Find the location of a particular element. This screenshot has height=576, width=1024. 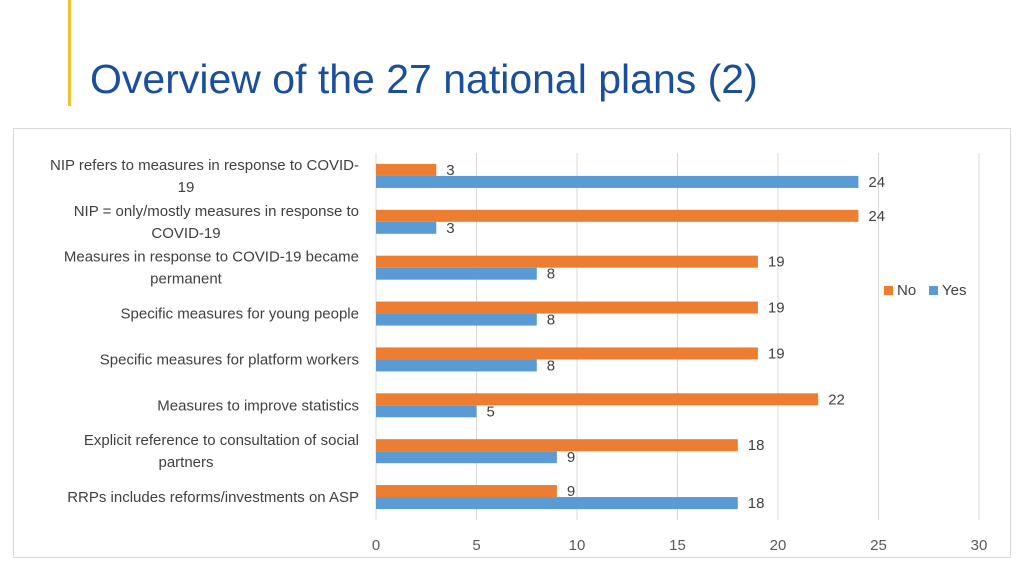

category-label: RRPs includes reforms/investments on ASP is located at coordinates (213, 497).